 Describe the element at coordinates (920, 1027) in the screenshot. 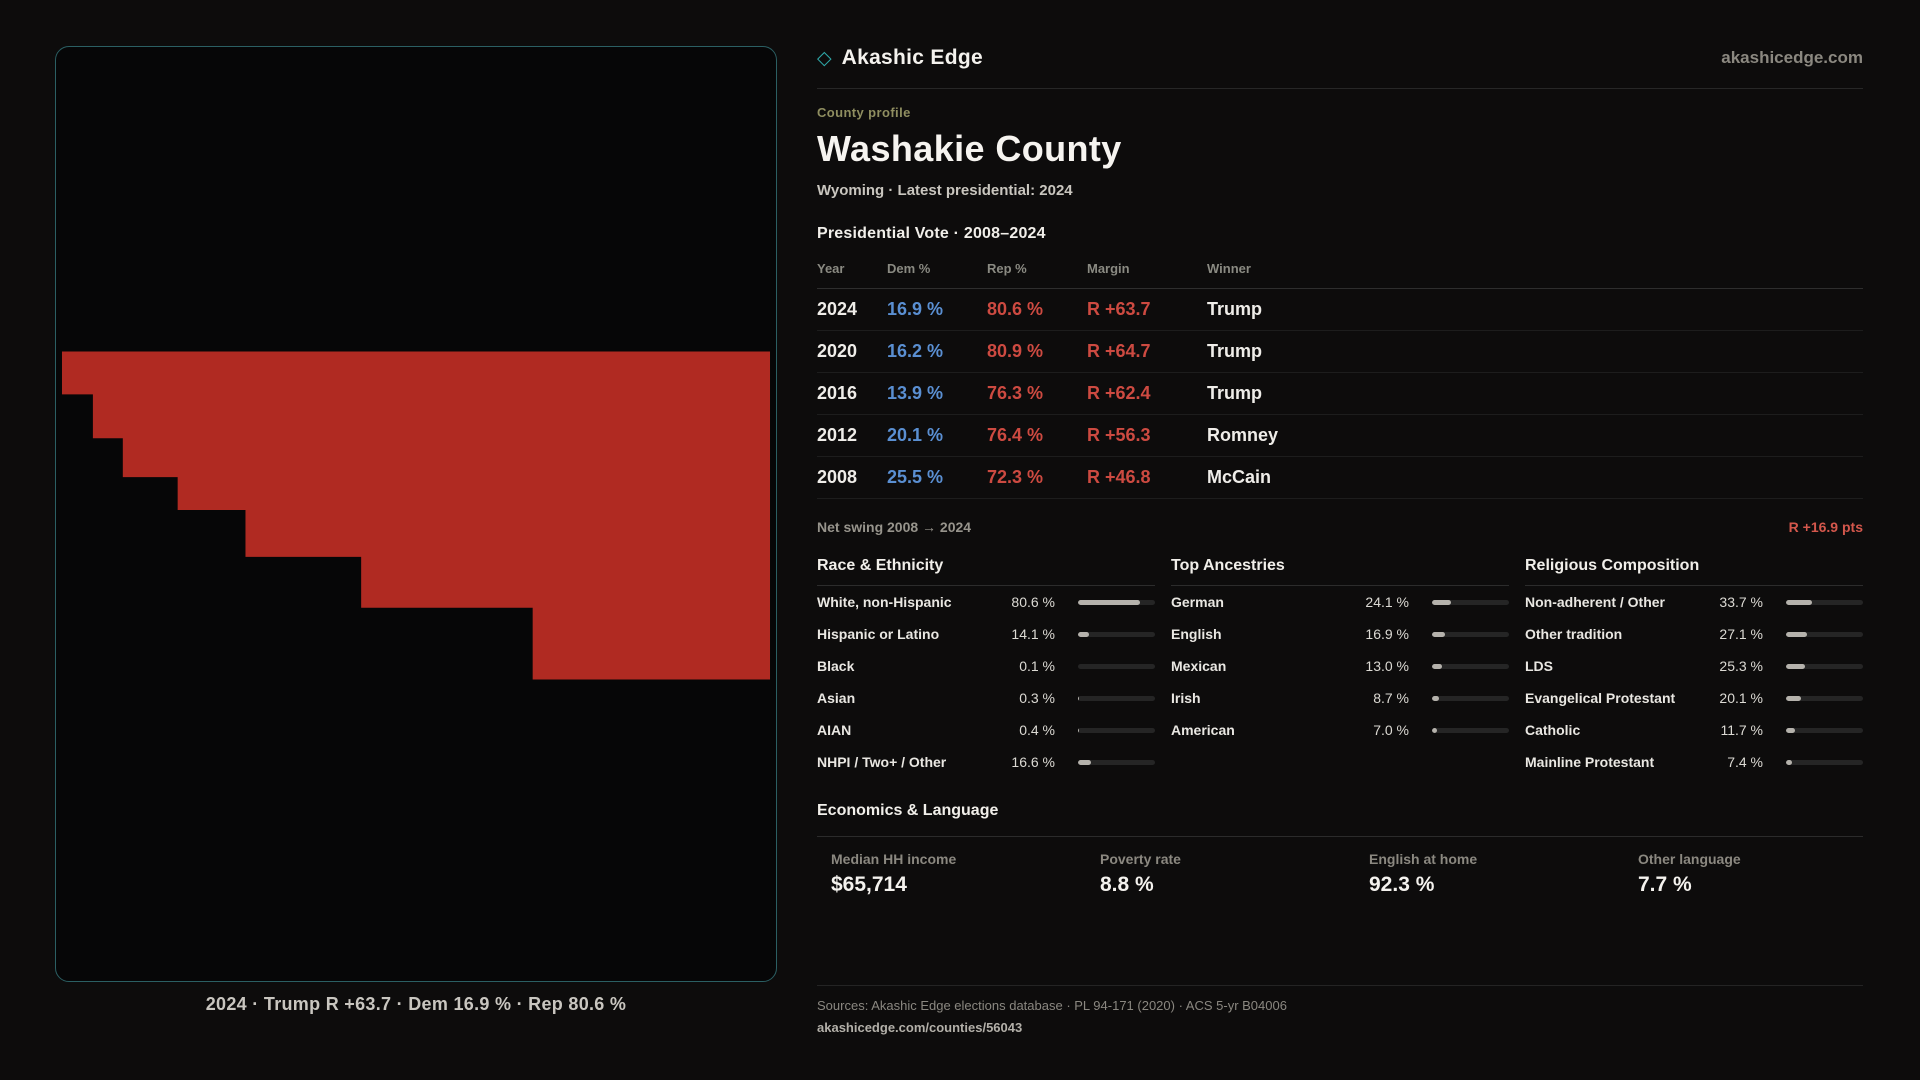

I see `permalink: akashicedge.com/counties/56043` at that location.